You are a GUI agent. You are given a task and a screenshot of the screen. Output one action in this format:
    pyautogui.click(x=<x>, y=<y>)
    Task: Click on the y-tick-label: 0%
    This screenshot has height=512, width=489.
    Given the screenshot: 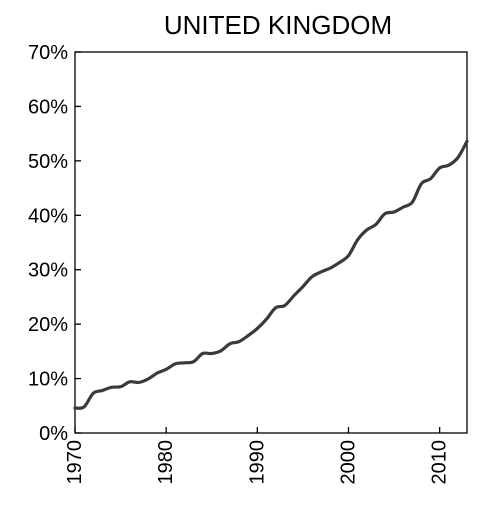 What is the action you would take?
    pyautogui.click(x=53, y=434)
    